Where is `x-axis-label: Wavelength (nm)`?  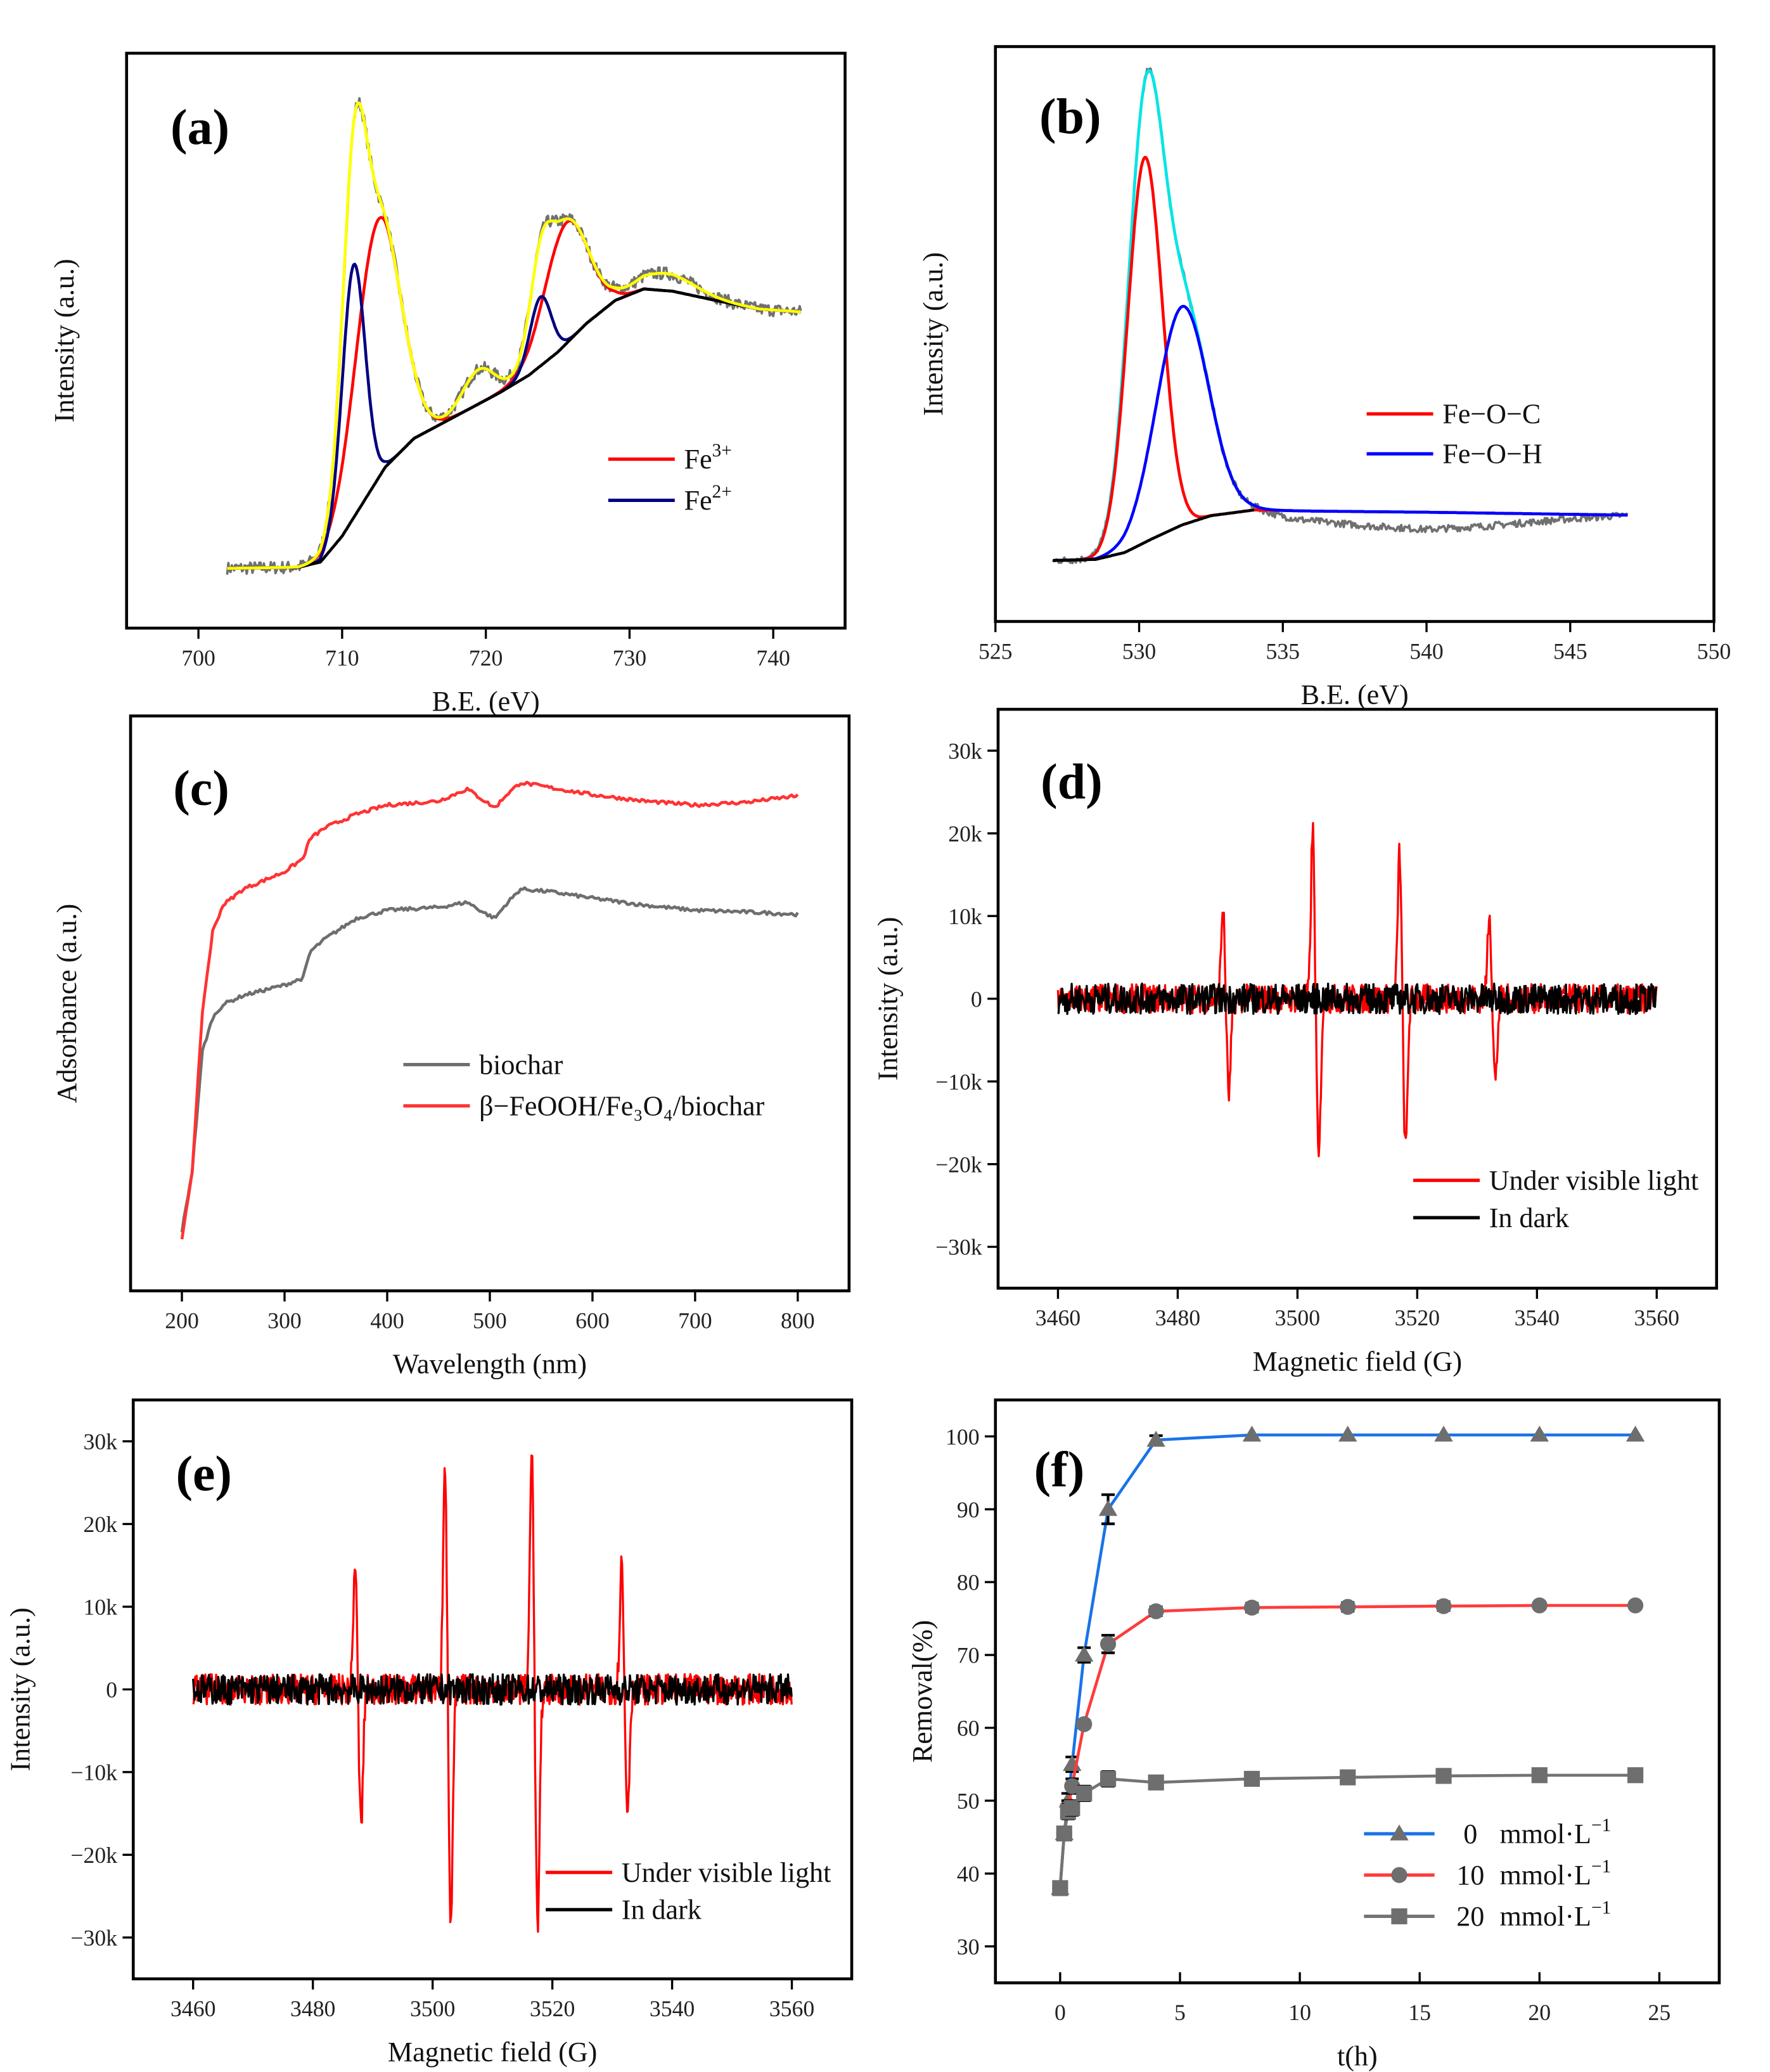 x-axis-label: Wavelength (nm) is located at coordinates (490, 1364).